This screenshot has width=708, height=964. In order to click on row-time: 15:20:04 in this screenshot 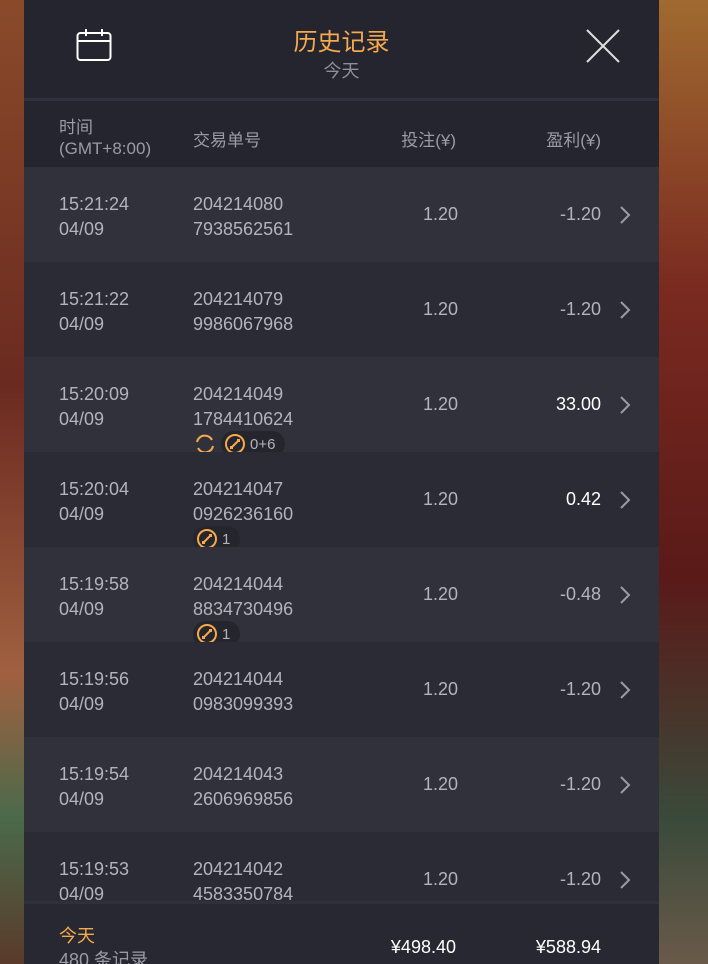, I will do `click(94, 489)`.